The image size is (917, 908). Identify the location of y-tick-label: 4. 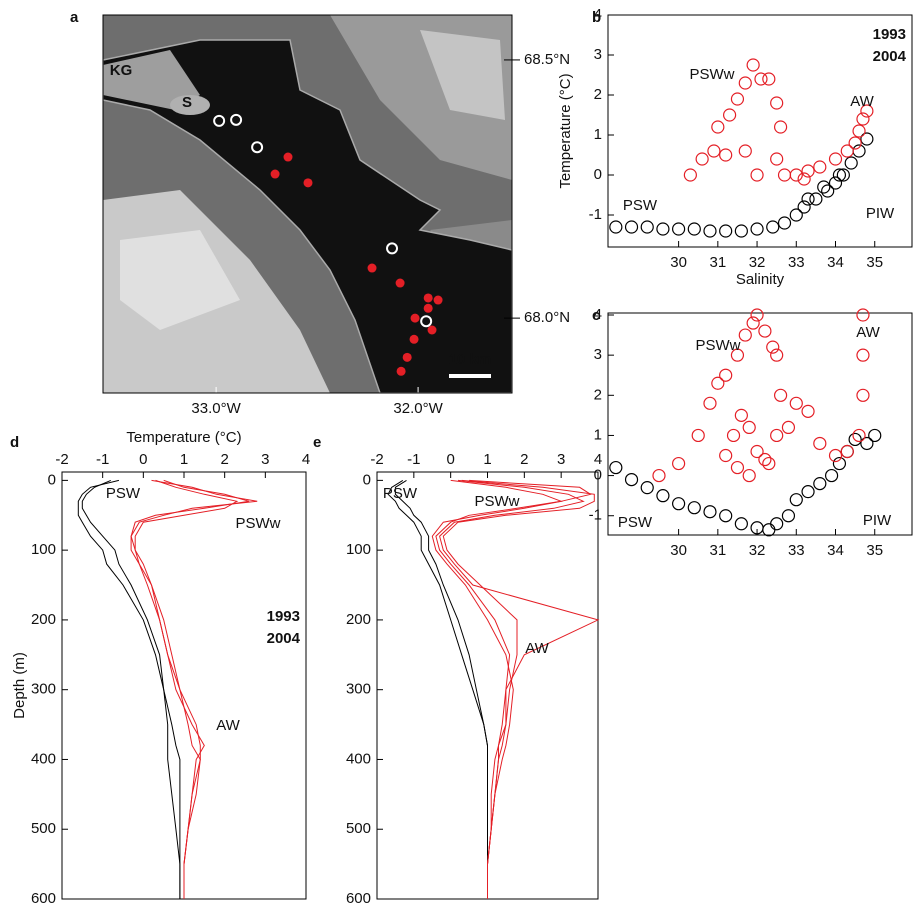
(598, 314).